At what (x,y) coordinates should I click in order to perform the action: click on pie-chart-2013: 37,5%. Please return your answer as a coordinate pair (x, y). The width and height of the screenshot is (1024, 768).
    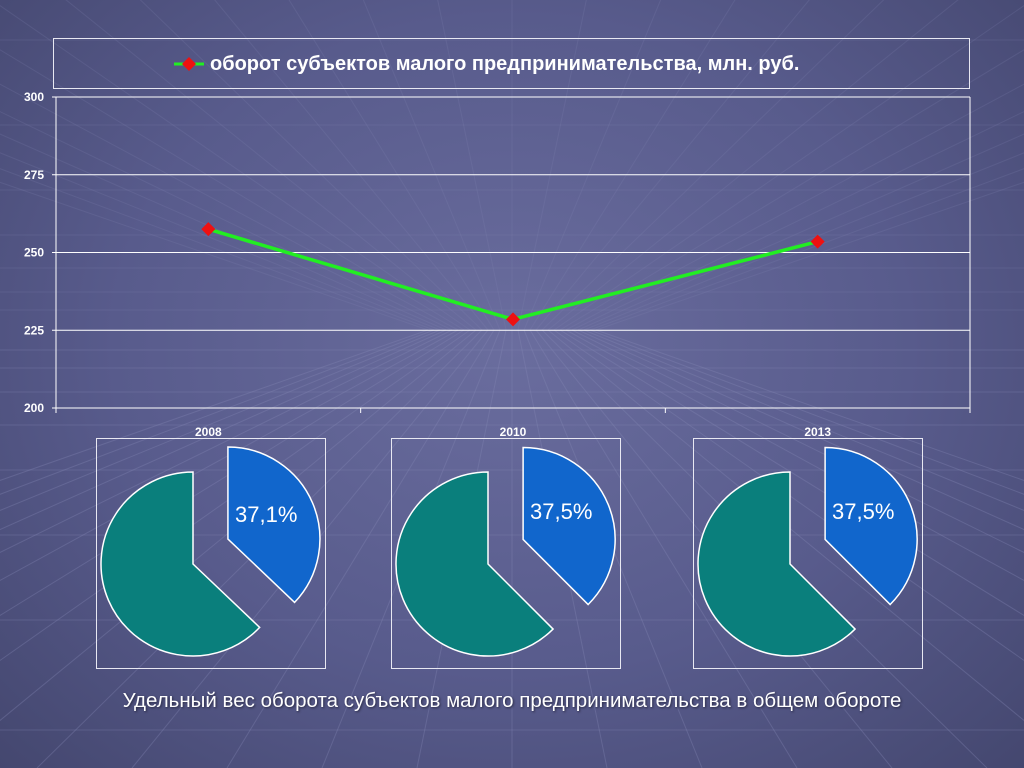
    Looking at the image, I should click on (808, 553).